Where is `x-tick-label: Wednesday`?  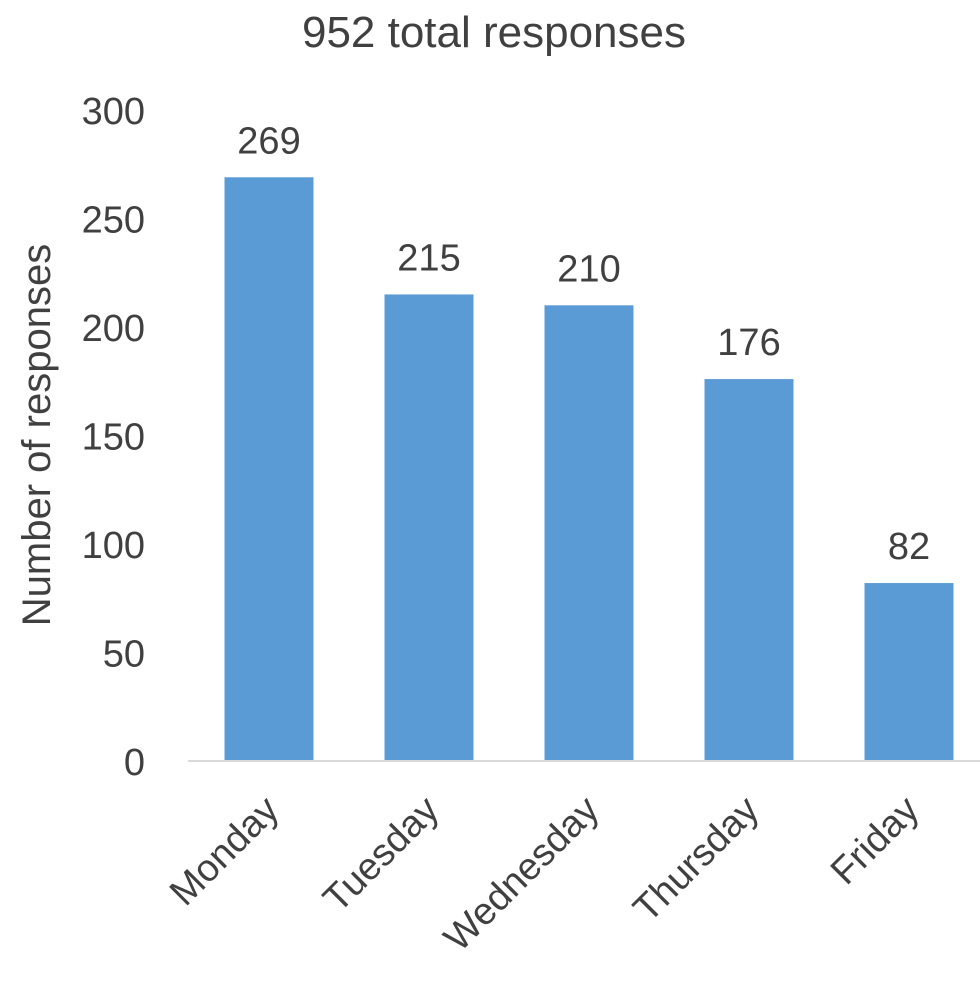 x-tick-label: Wednesday is located at coordinates (521, 874).